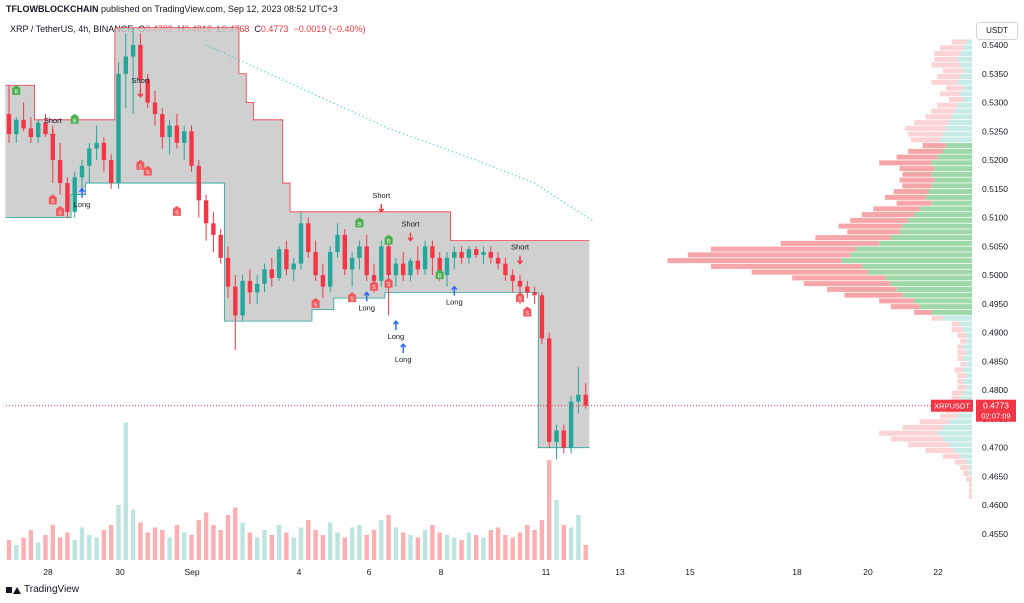 The height and width of the screenshot is (603, 1024). Describe the element at coordinates (620, 572) in the screenshot. I see `time-tick-label: 13` at that location.